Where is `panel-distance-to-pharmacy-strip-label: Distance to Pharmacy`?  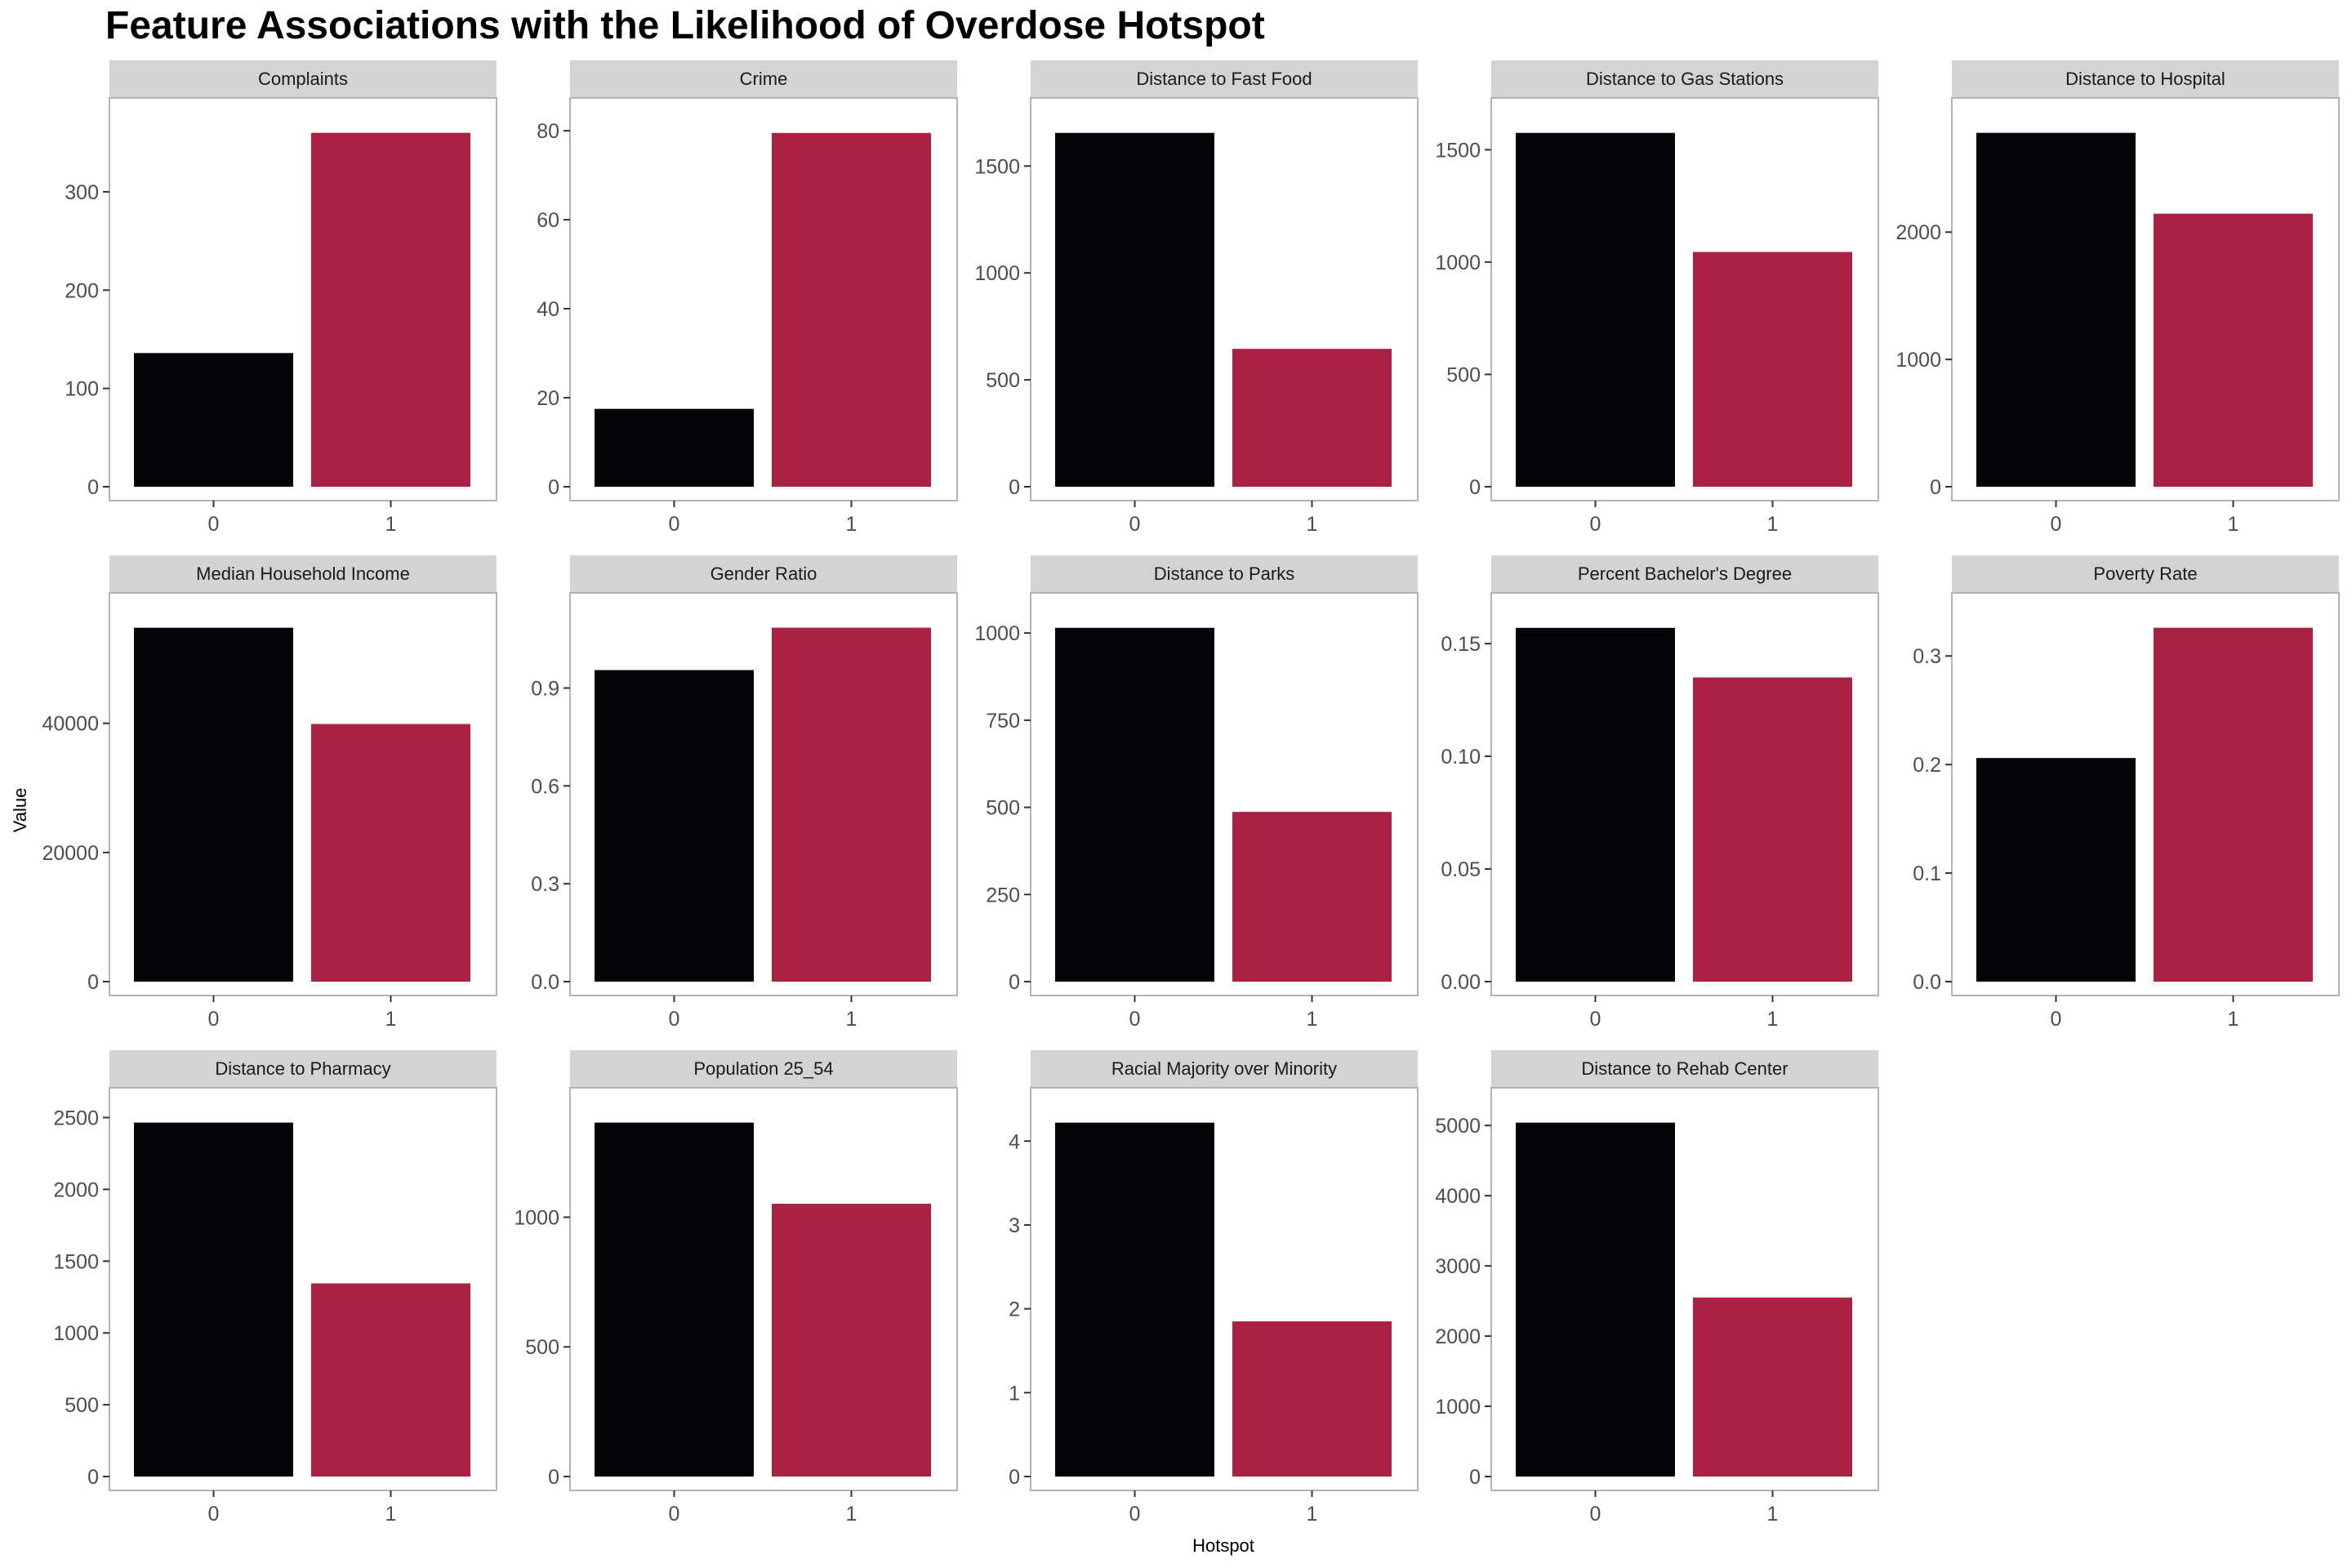 panel-distance-to-pharmacy-strip-label: Distance to Pharmacy is located at coordinates (302, 1068).